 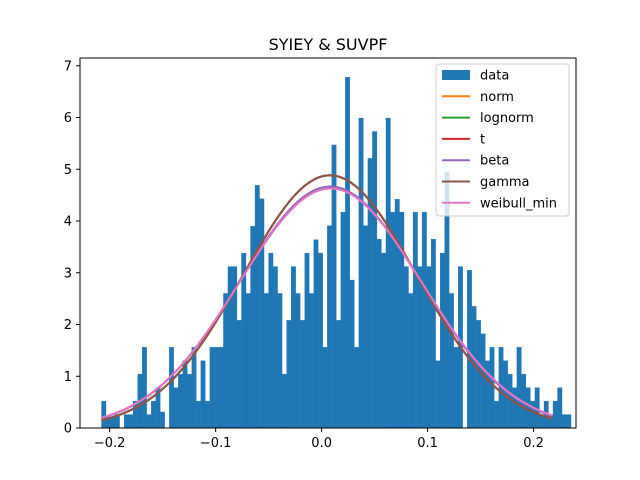 I want to click on legend-label: lognorm, so click(x=507, y=118).